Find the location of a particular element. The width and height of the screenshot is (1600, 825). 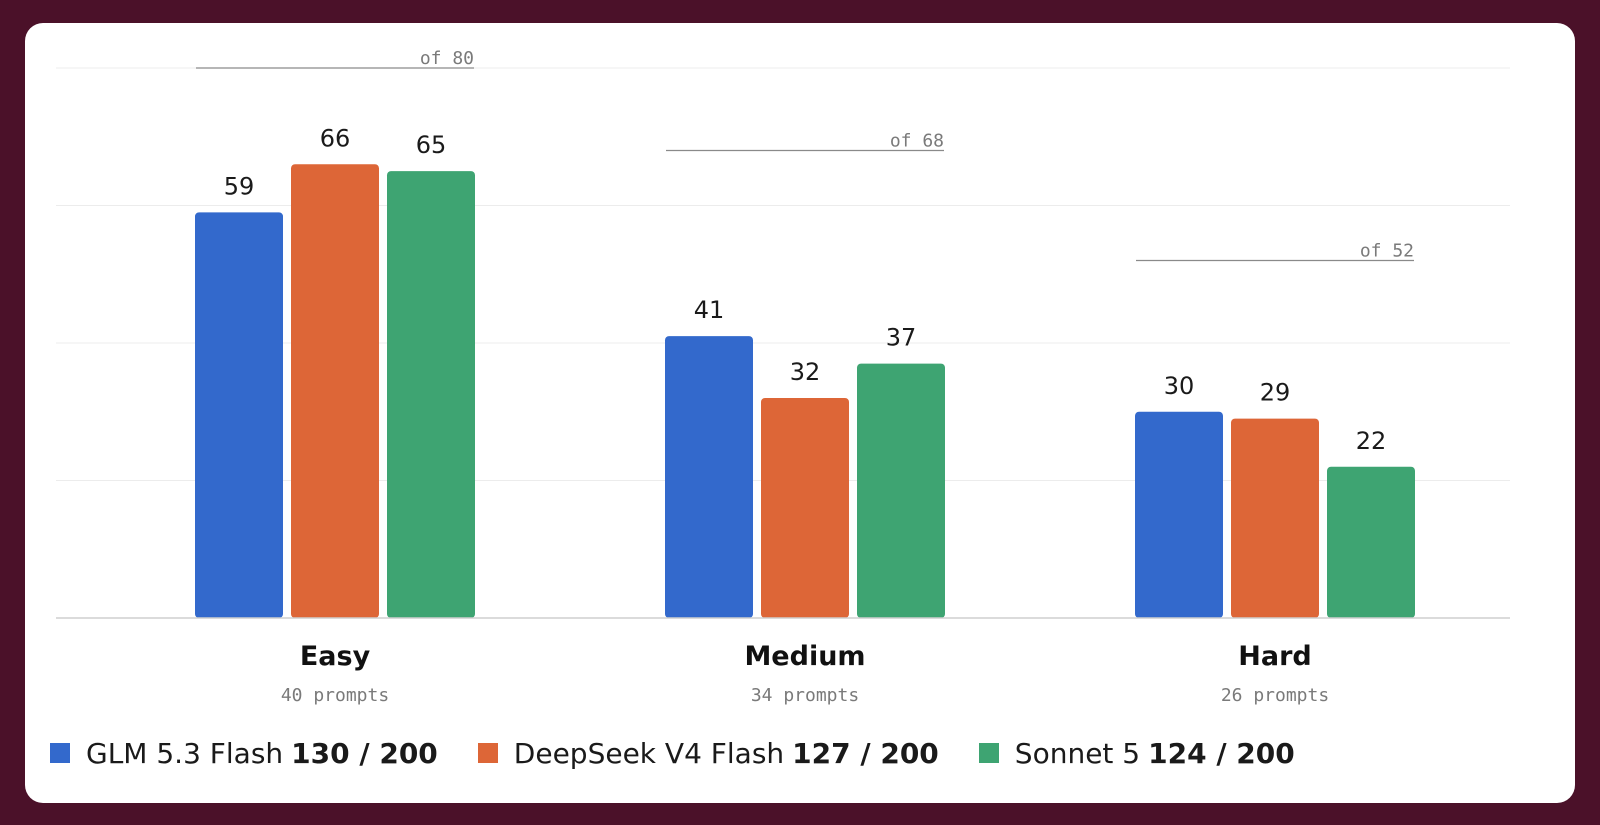

legend-score-sonnet: 124 / 200 is located at coordinates (1221, 753).